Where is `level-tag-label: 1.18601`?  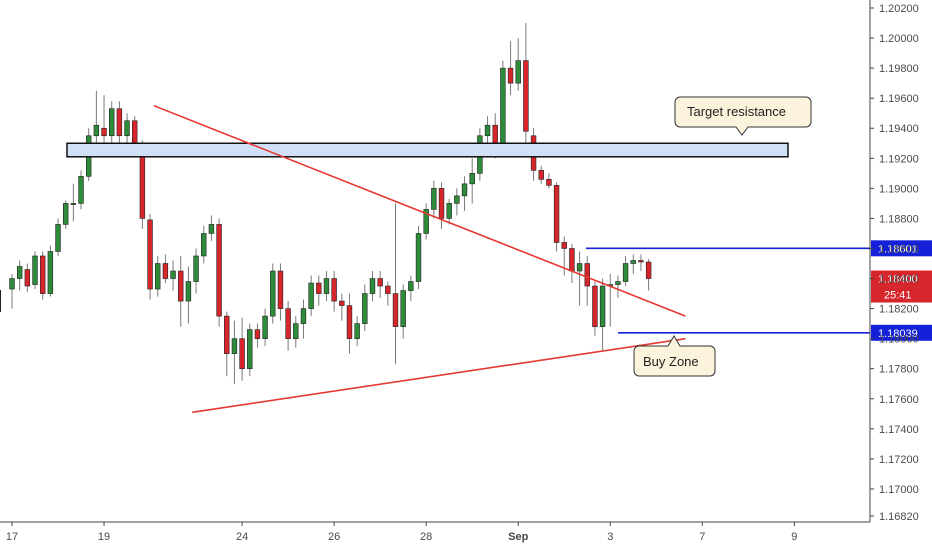
level-tag-label: 1.18601 is located at coordinates (898, 249).